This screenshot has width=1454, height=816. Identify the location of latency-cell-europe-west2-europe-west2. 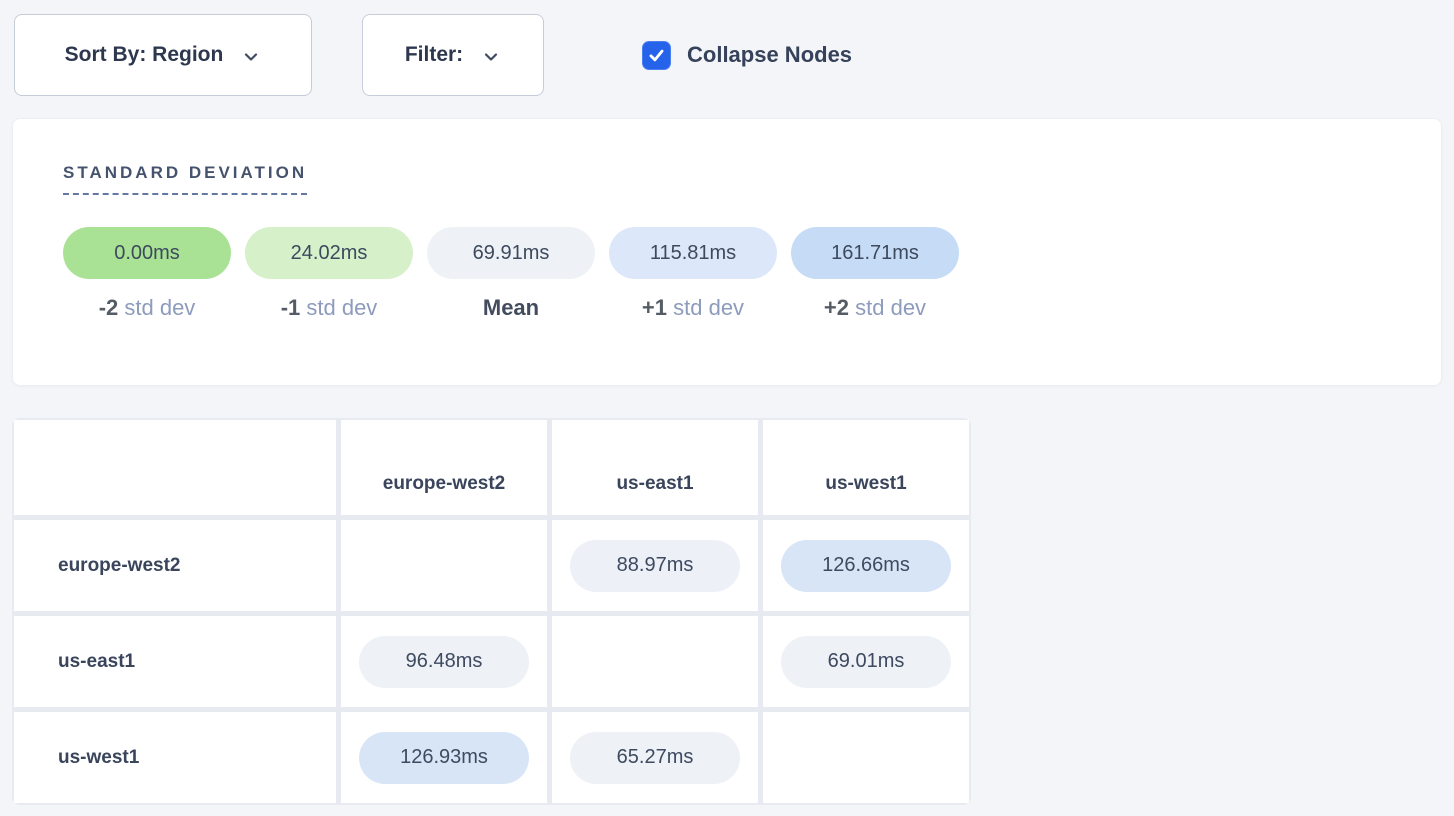
(444, 565).